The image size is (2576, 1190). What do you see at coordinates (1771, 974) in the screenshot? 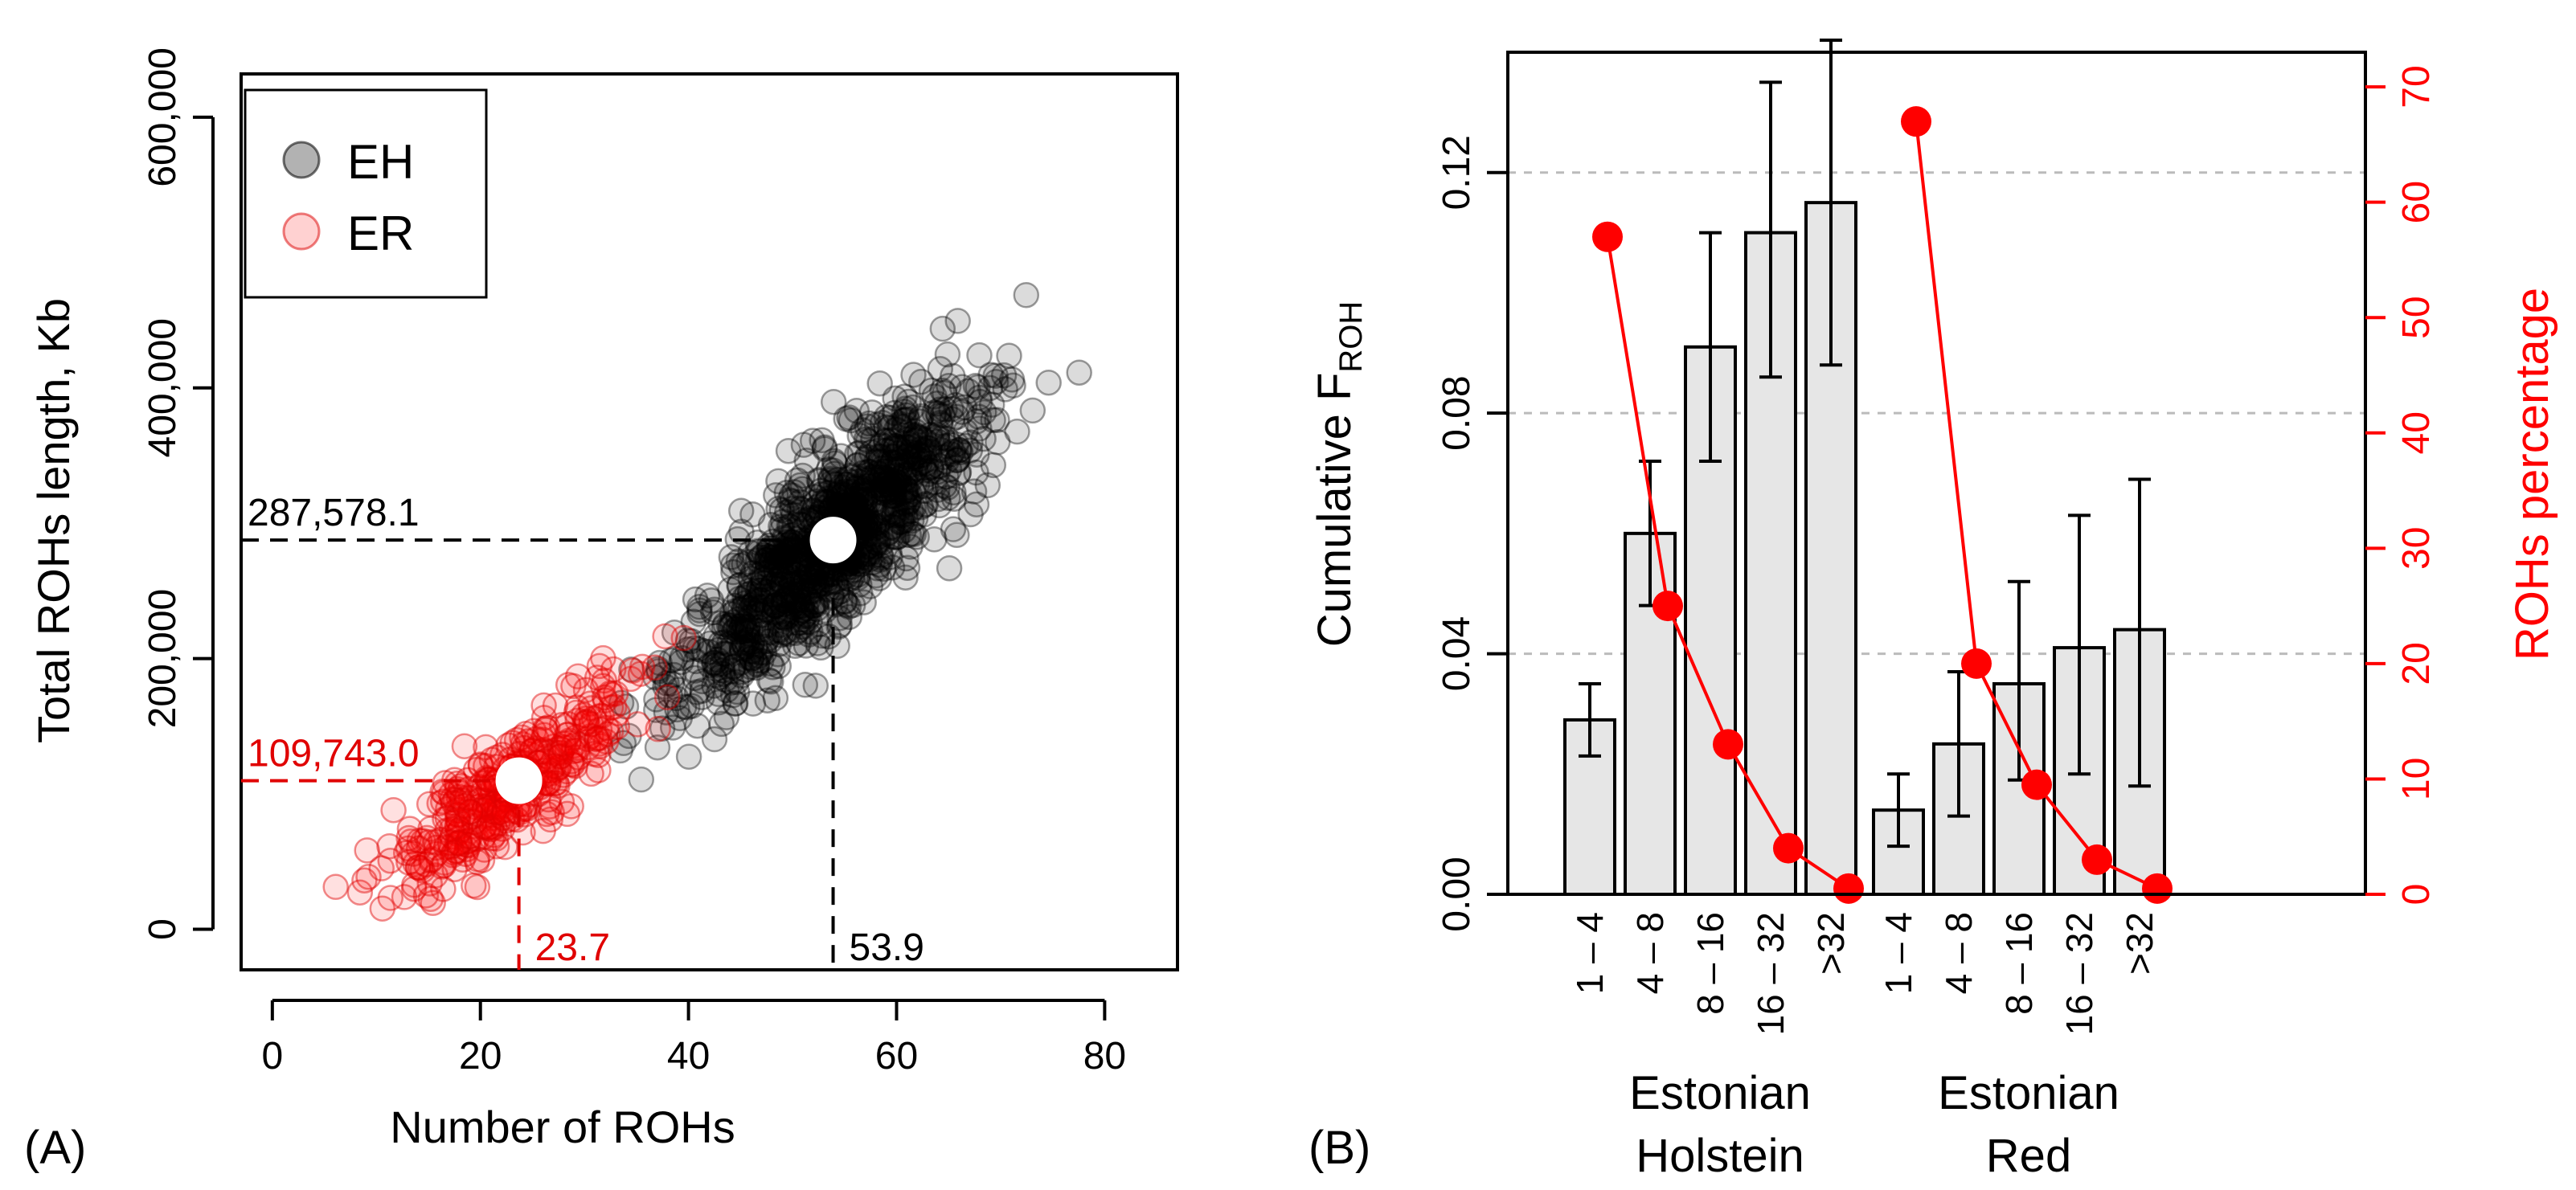
I see `x-category-label: 16 – 32` at bounding box center [1771, 974].